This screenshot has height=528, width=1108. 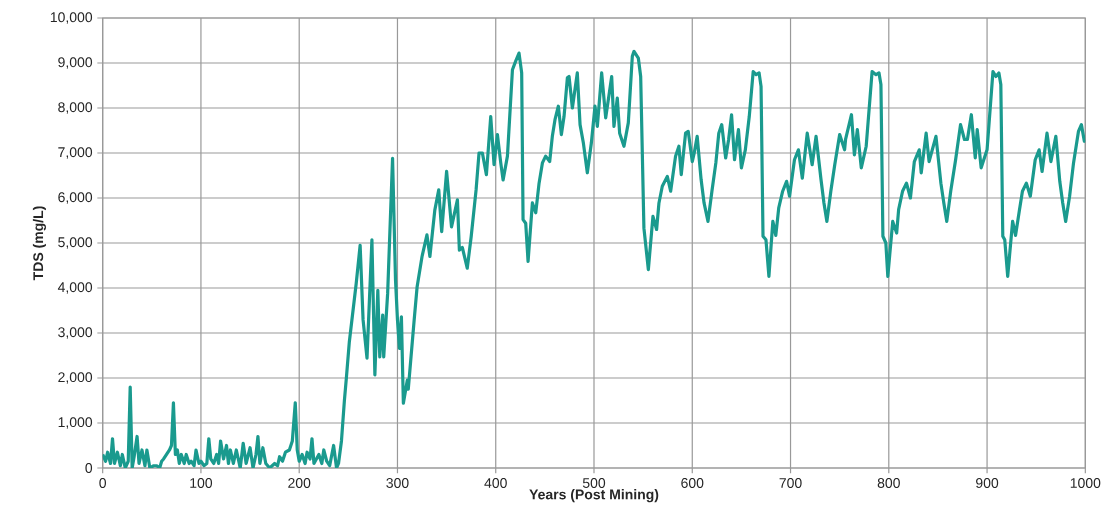 I want to click on y-tick-label: 6,000, so click(x=75, y=198).